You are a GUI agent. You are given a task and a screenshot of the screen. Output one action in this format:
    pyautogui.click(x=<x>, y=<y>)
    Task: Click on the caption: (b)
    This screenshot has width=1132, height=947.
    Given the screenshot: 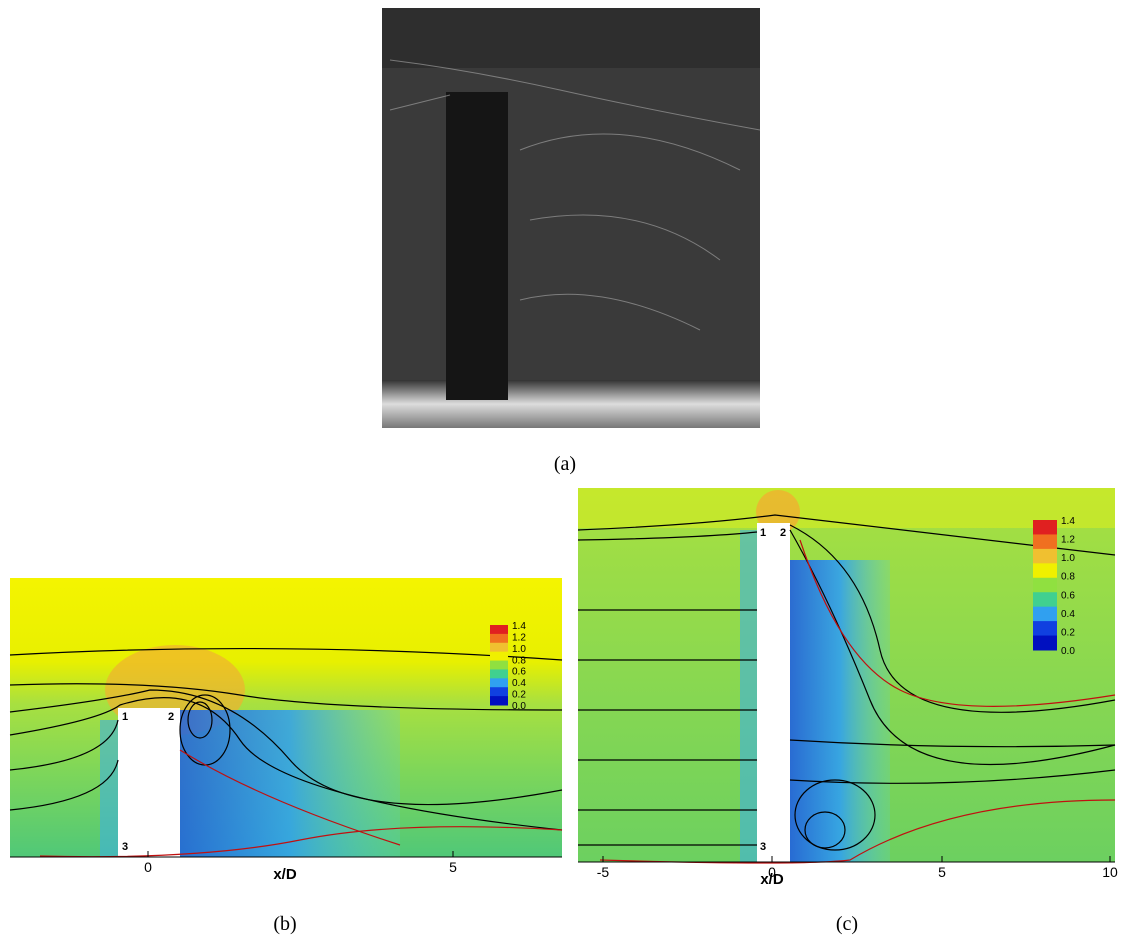 What is the action you would take?
    pyautogui.click(x=284, y=924)
    